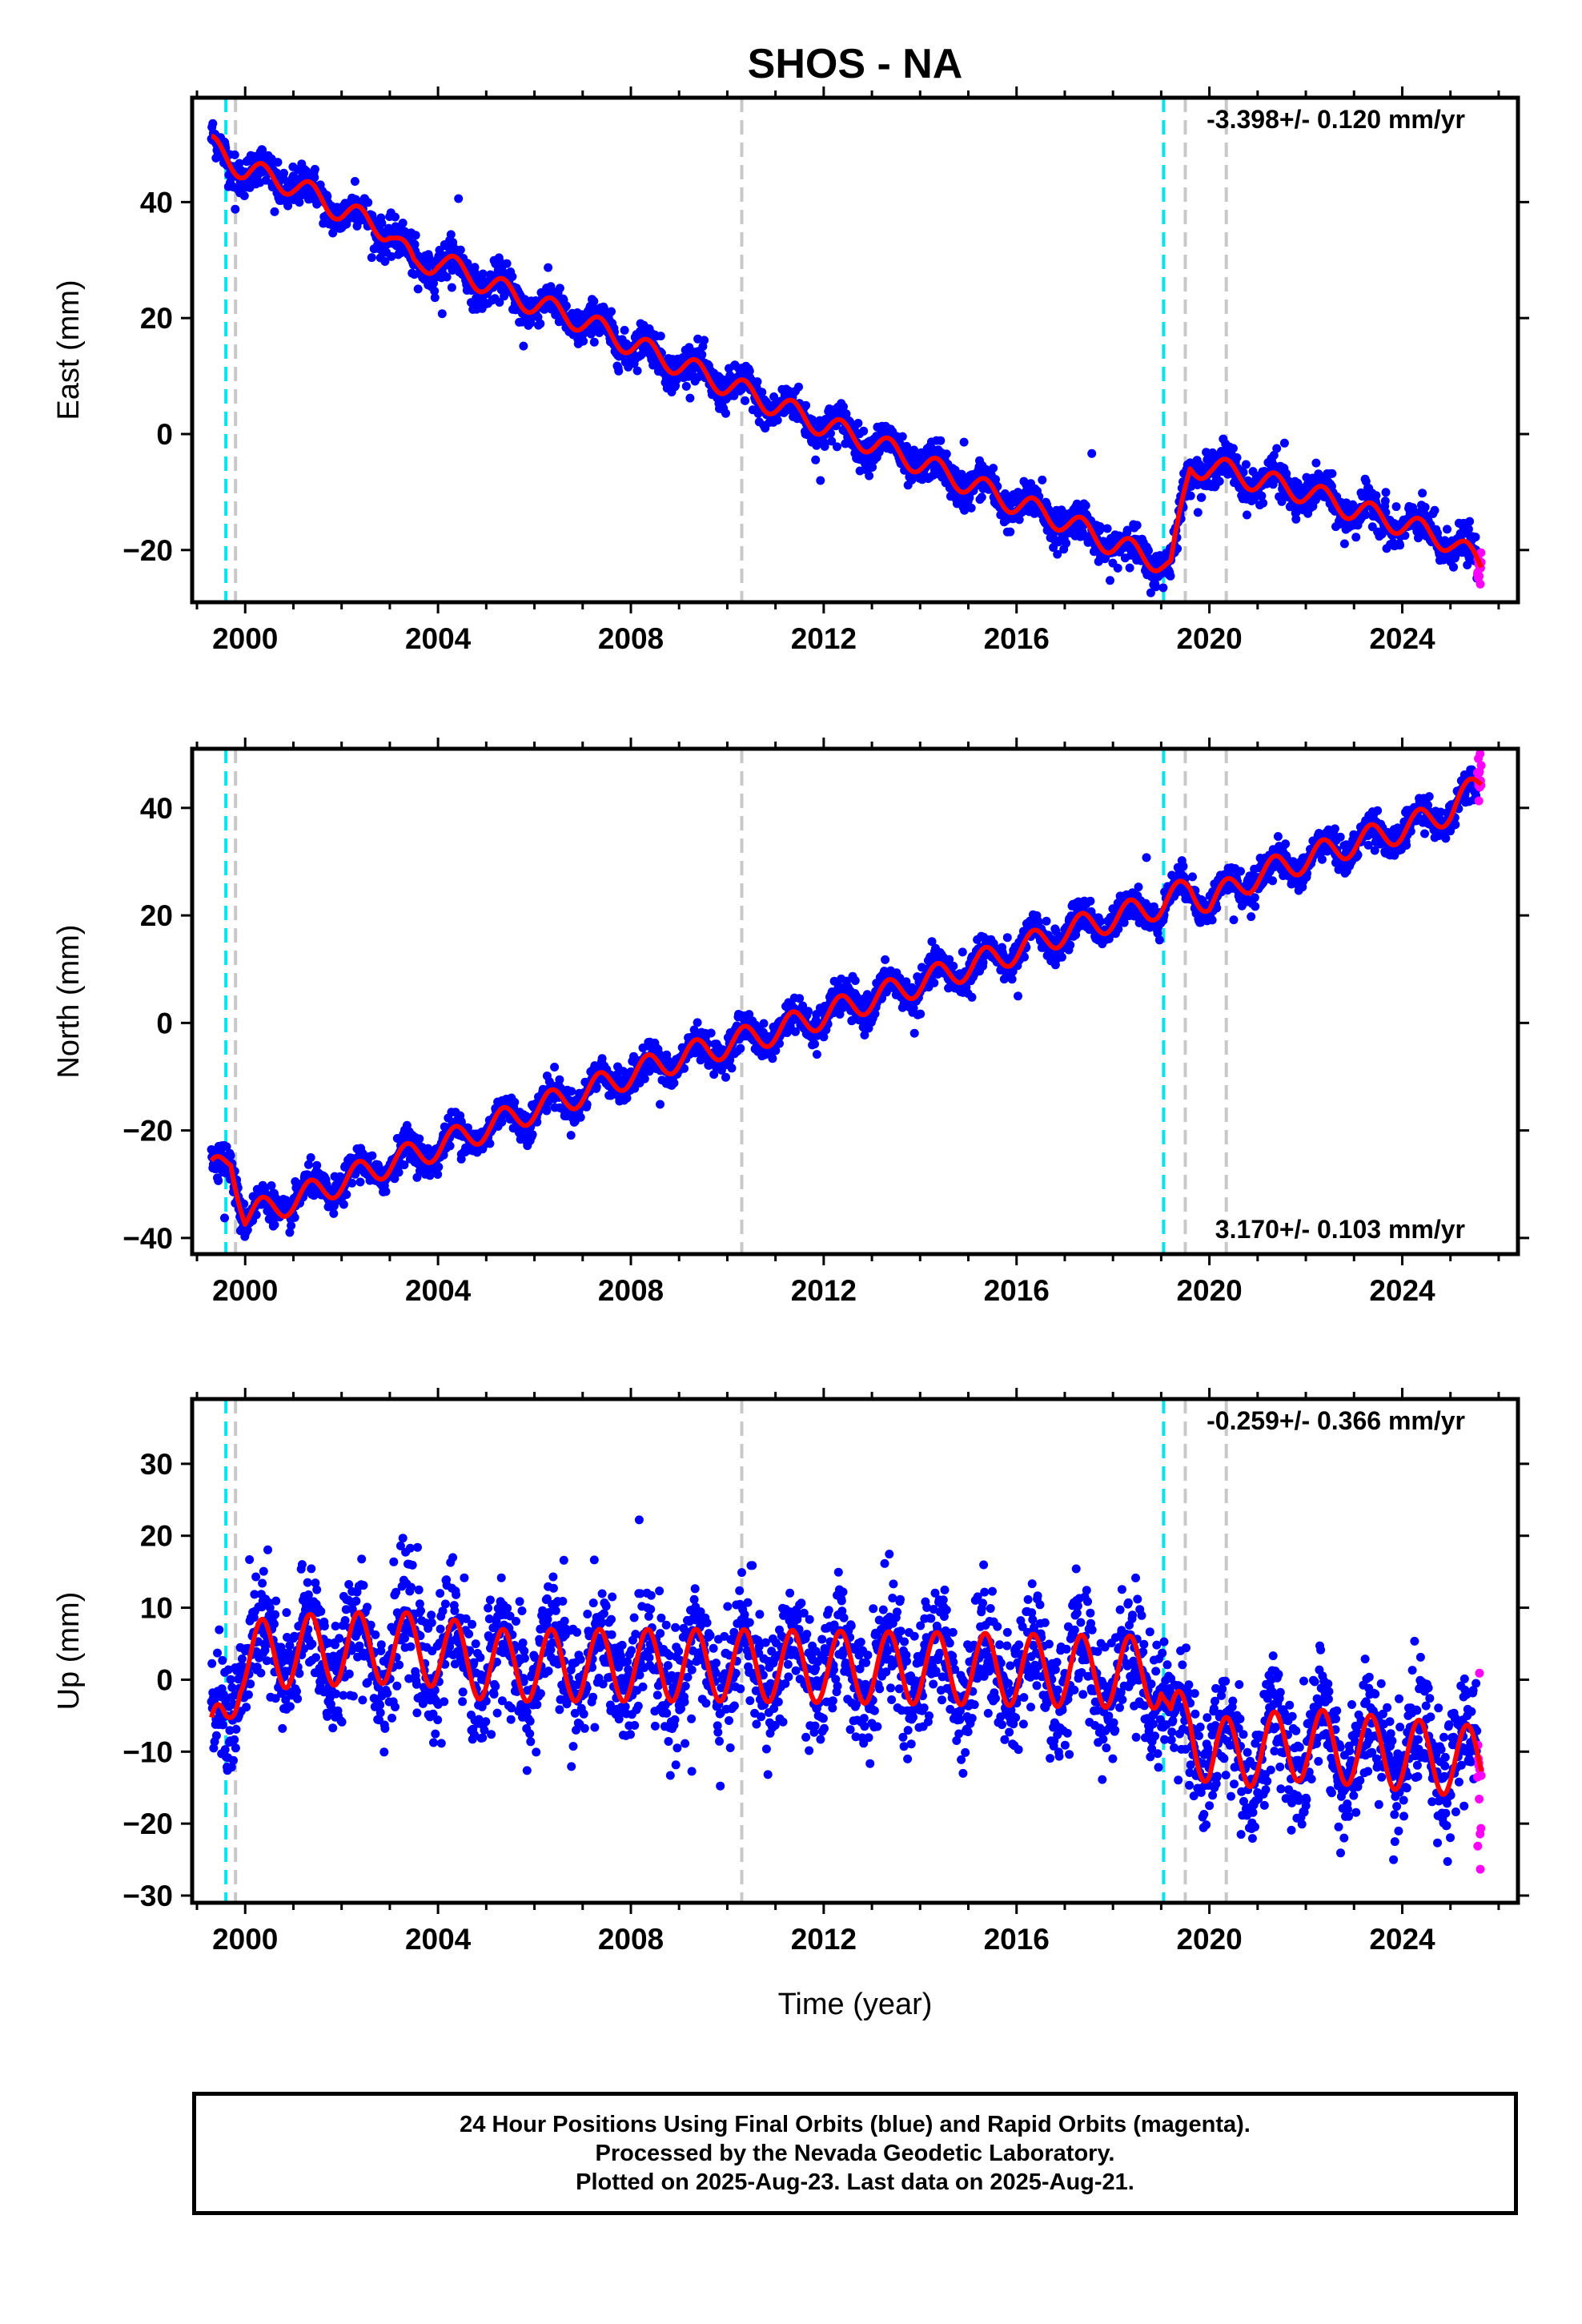  Describe the element at coordinates (1017, 638) in the screenshot. I see `x-tick-label: 2016` at that location.